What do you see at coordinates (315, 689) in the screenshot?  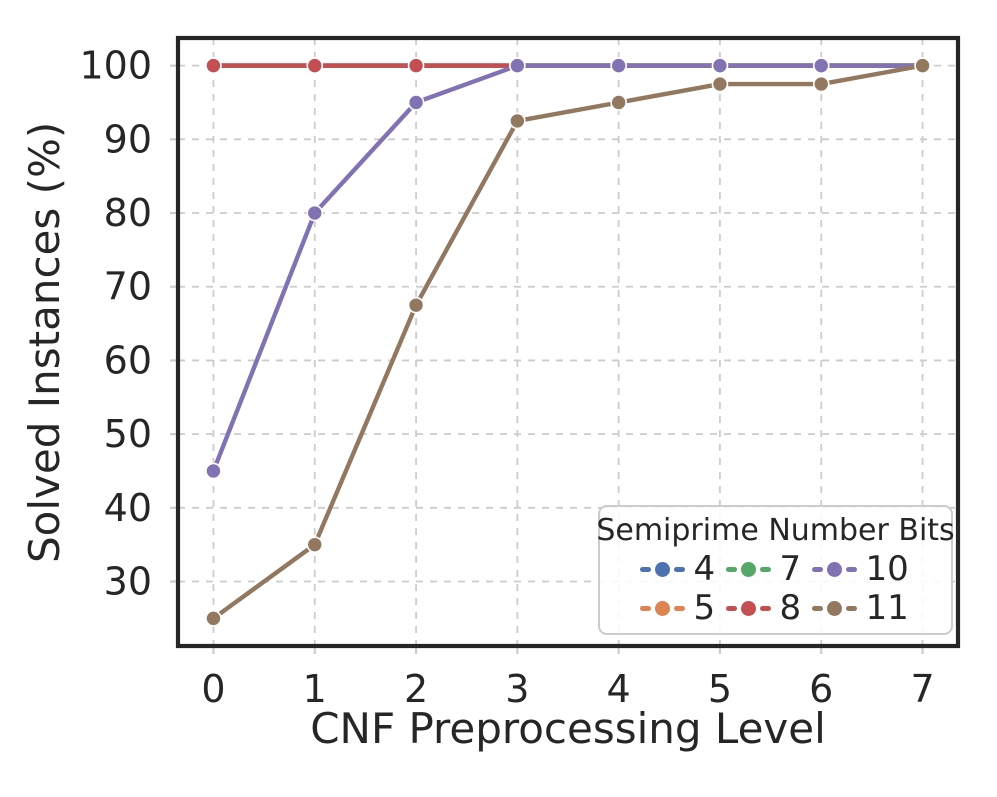 I see `x-tick-label: 1` at bounding box center [315, 689].